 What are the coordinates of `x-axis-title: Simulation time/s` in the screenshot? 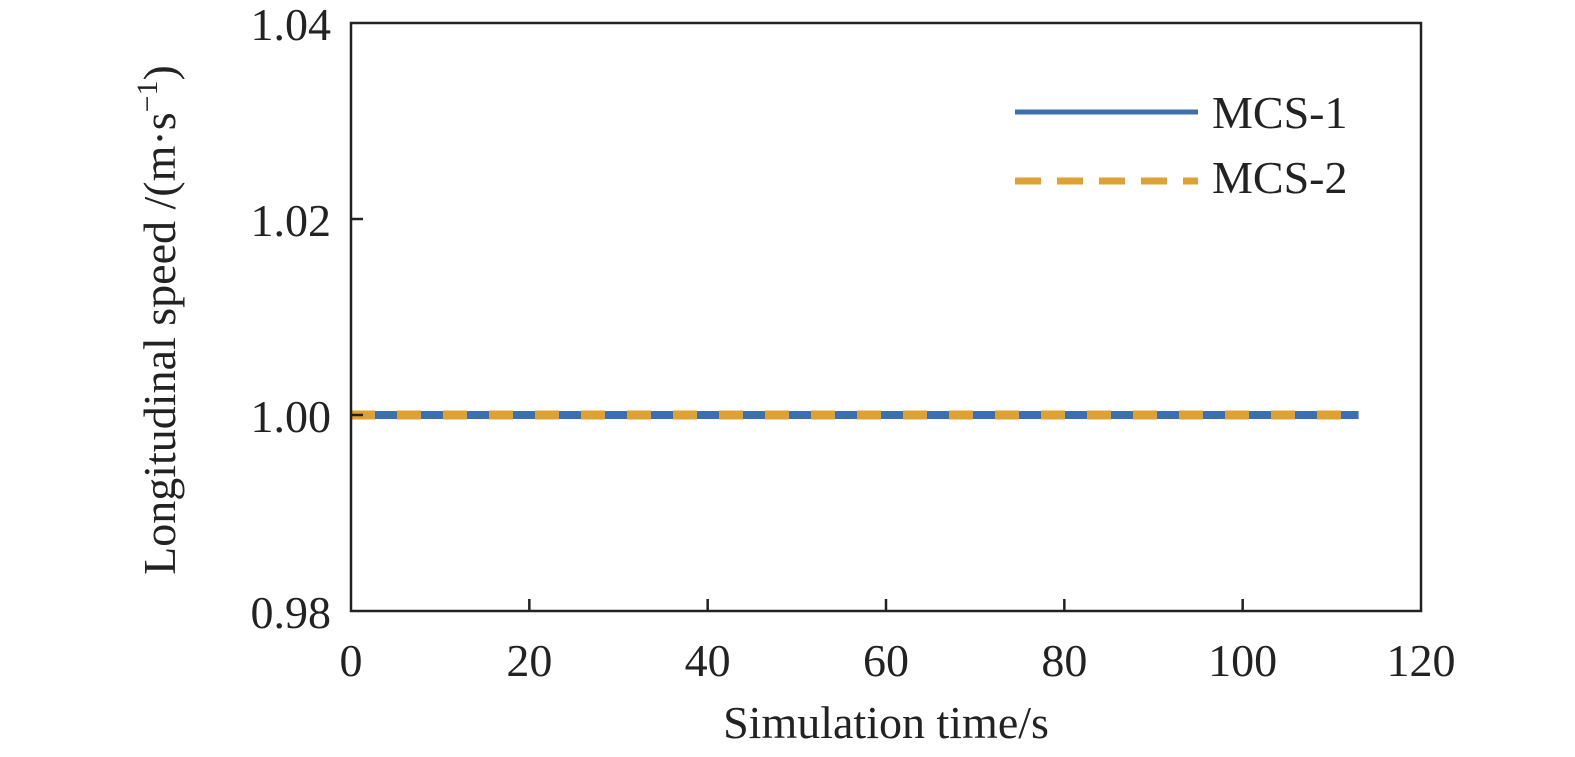 It's located at (886, 722).